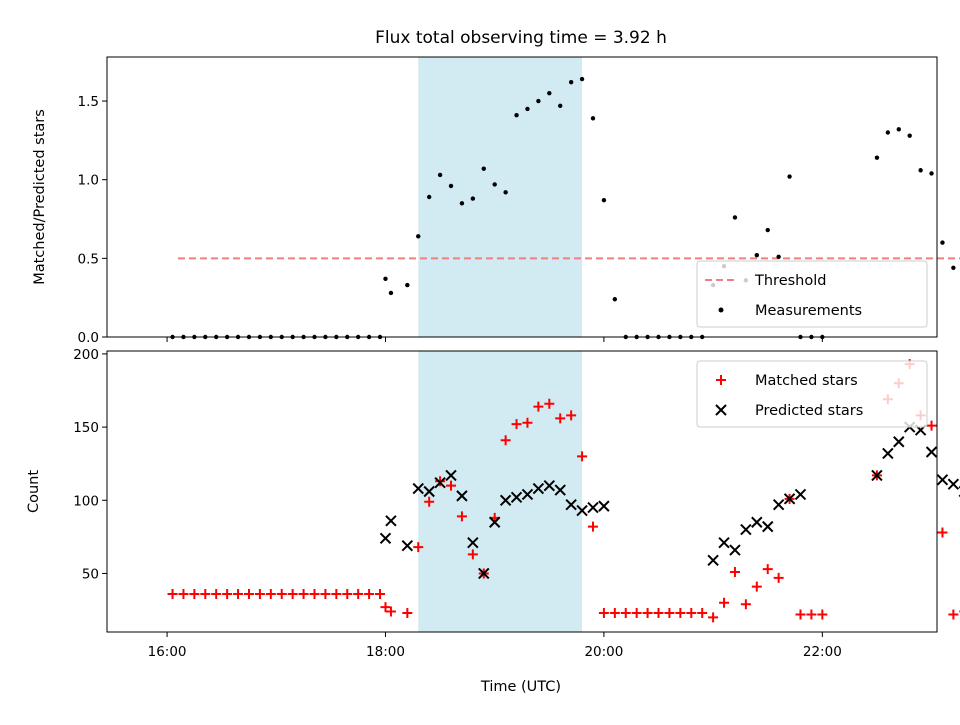  I want to click on y-tick-label: 1.0, so click(88, 181).